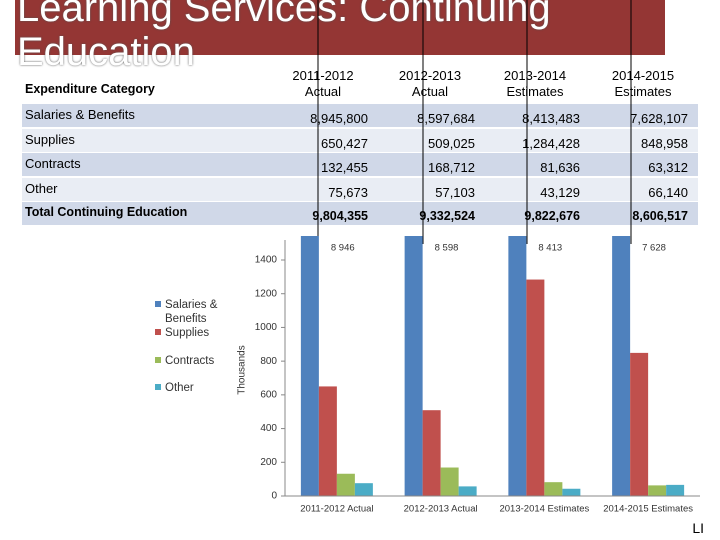 Image resolution: width=720 pixels, height=540 pixels. What do you see at coordinates (106, 212) in the screenshot?
I see `row-label: Total Continuing Education` at bounding box center [106, 212].